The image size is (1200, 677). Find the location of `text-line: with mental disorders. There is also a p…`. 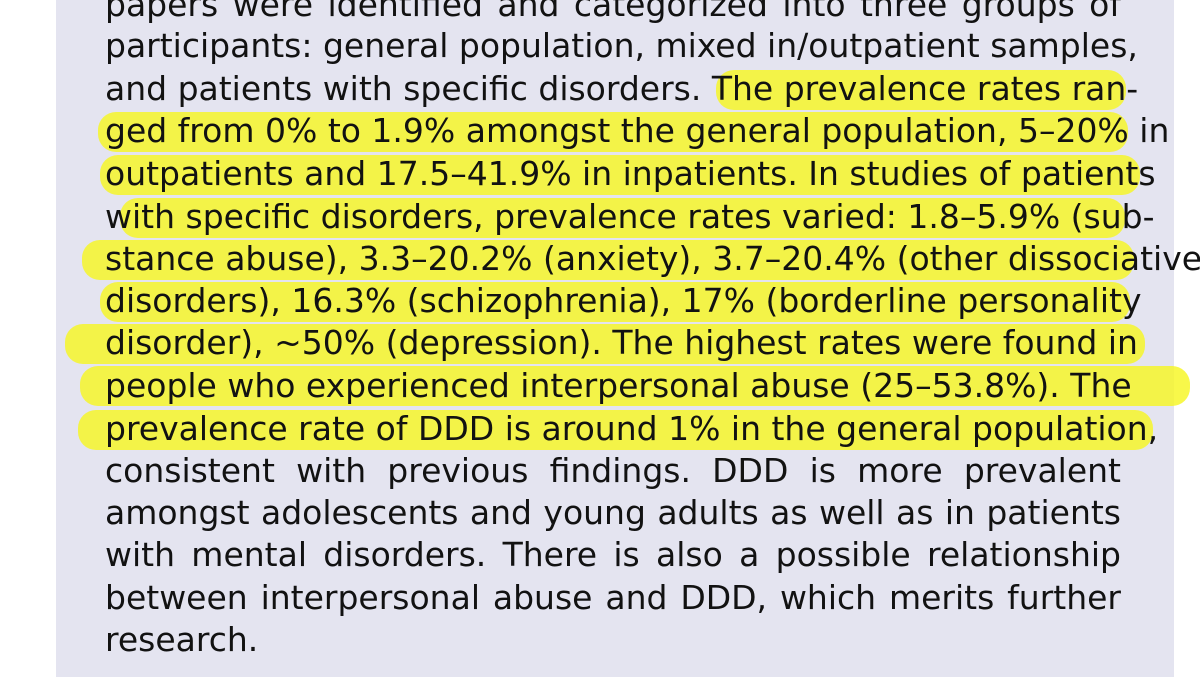

text-line: with mental disorders. There is also a p… is located at coordinates (613, 554).